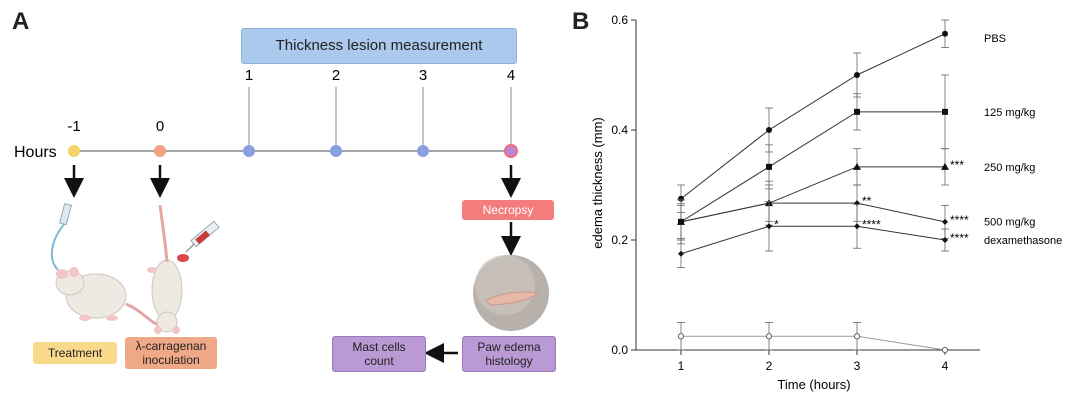 Image resolution: width=1067 pixels, height=397 pixels. What do you see at coordinates (867, 201) in the screenshot?
I see `significance-marker: **` at bounding box center [867, 201].